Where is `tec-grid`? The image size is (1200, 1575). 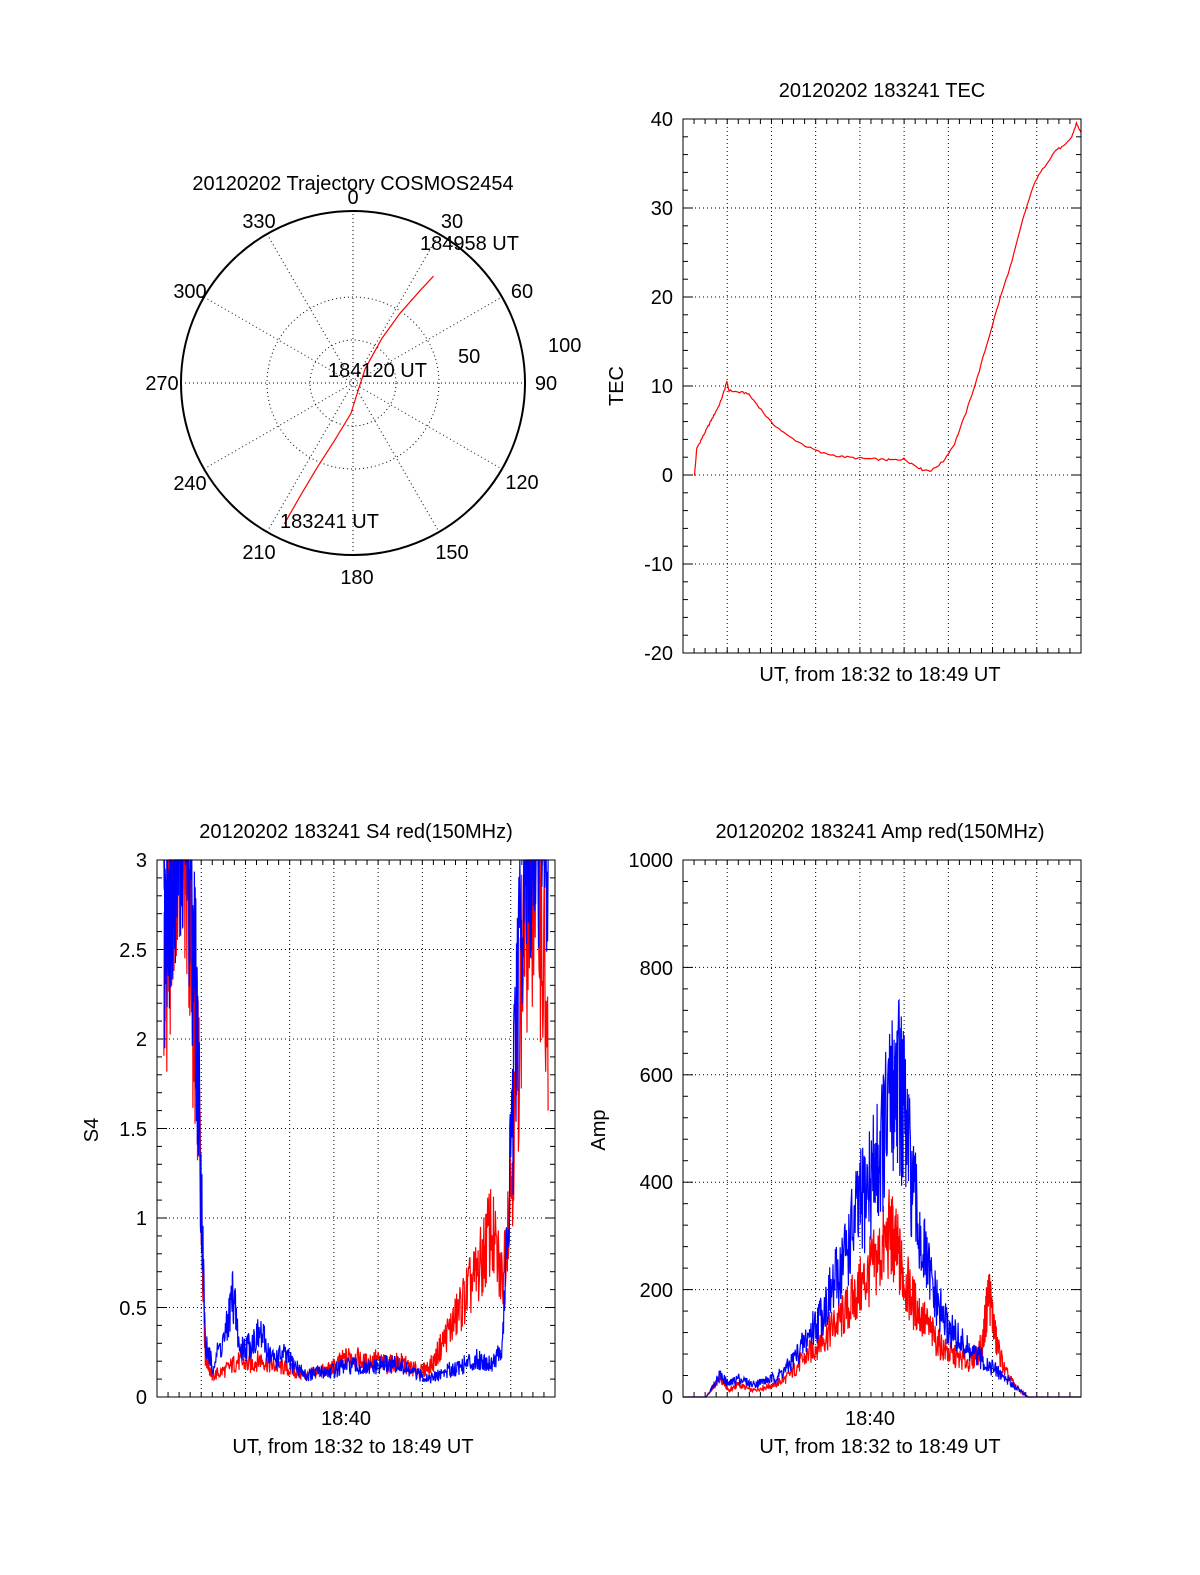 tec-grid is located at coordinates (882, 386).